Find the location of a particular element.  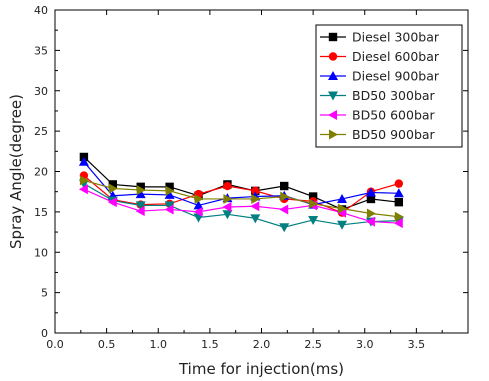

legend-item: BD50 300bar is located at coordinates (378, 95).